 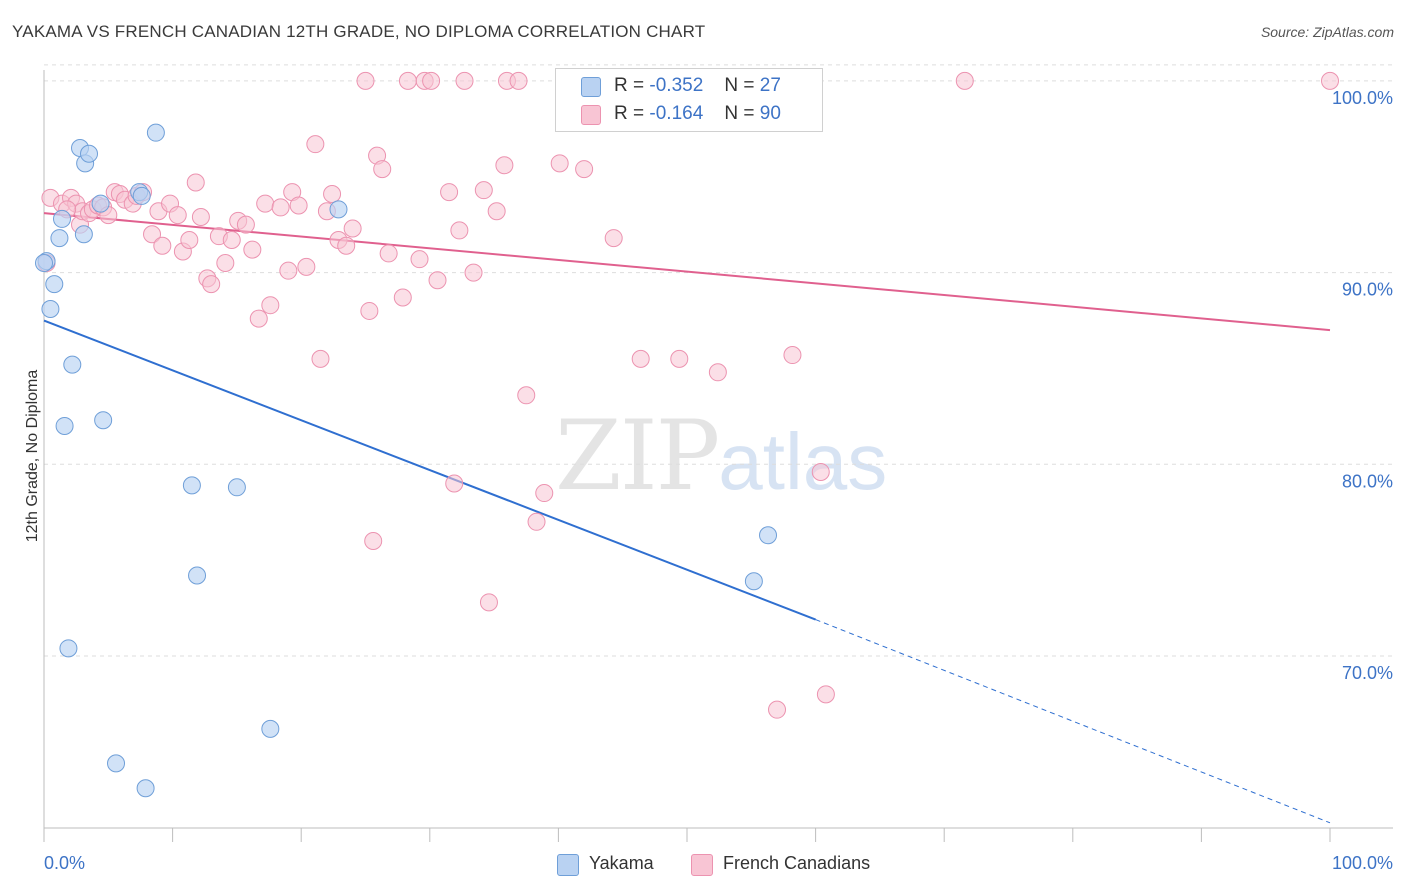 I want to click on stats-legend: R = -0.352 N = 27 R = -0.164 N = 90, so click(x=689, y=100).